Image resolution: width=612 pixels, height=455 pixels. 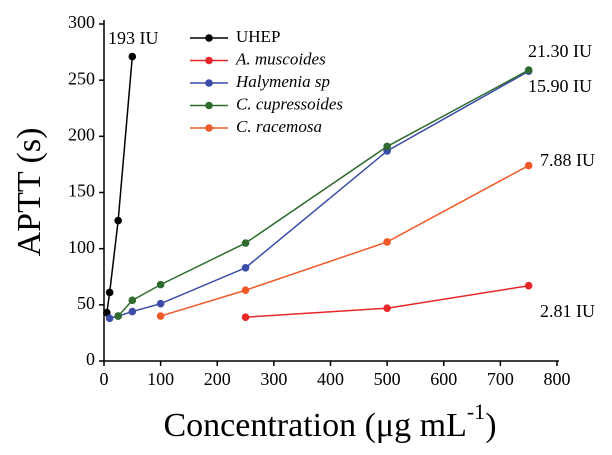 What do you see at coordinates (490, 425) in the screenshot?
I see `x-axis-label-part: )` at bounding box center [490, 425].